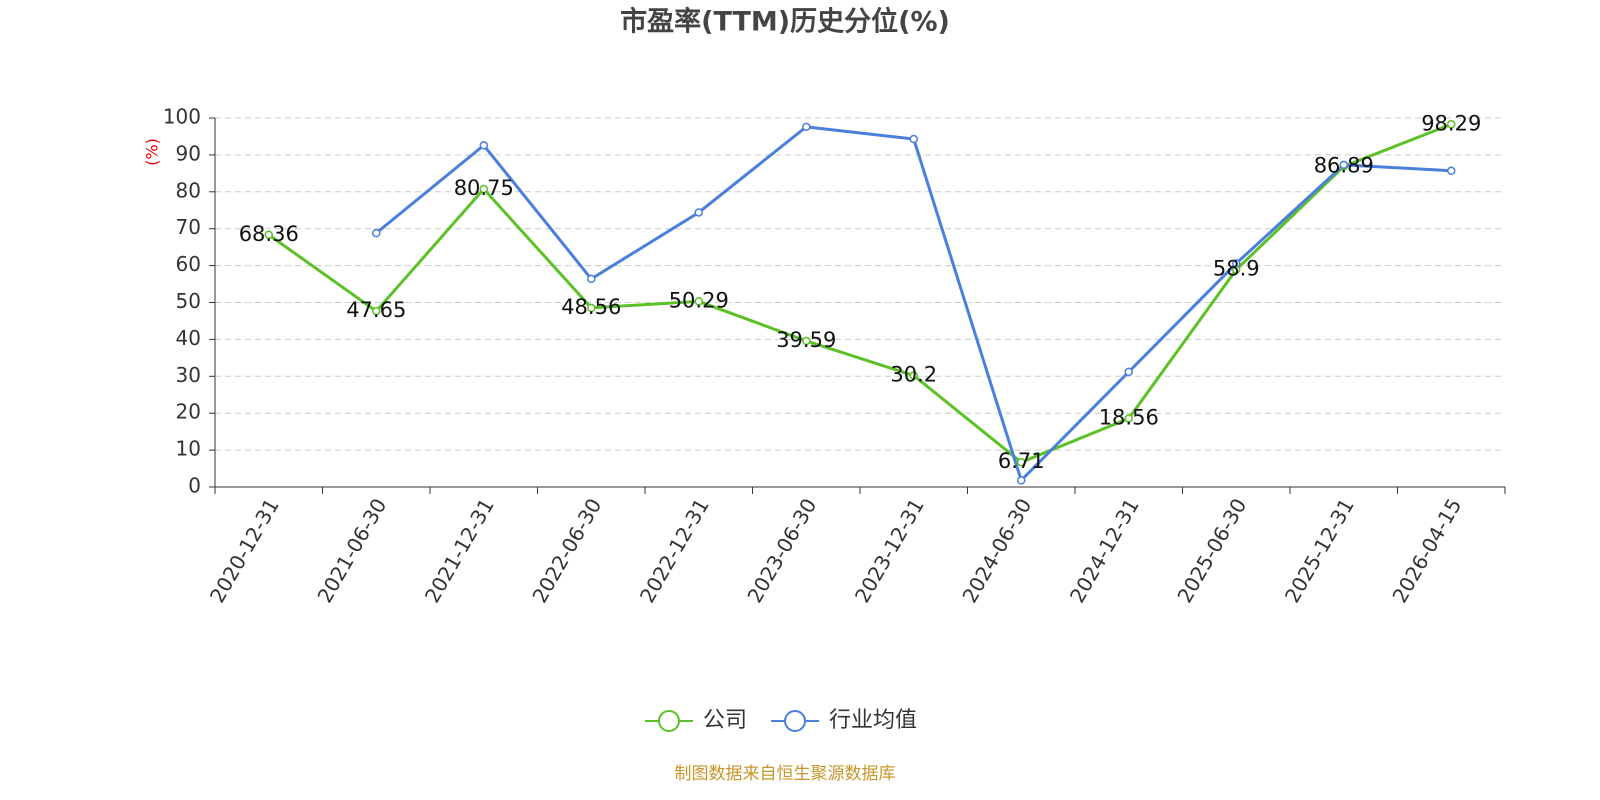 The image size is (1600, 800). What do you see at coordinates (188, 375) in the screenshot?
I see `y-tick-label: 30` at bounding box center [188, 375].